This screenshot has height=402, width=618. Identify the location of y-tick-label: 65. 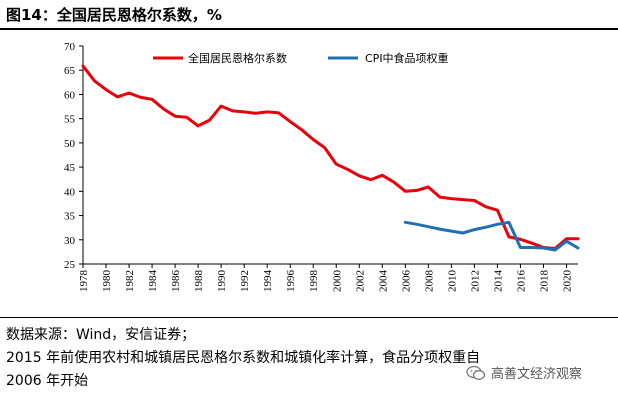
(70, 71).